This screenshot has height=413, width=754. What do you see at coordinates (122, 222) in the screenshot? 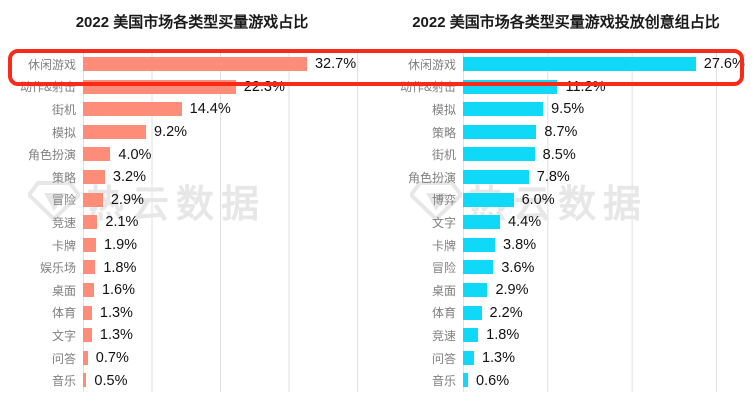
I see `value-label: 2.1%` at bounding box center [122, 222].